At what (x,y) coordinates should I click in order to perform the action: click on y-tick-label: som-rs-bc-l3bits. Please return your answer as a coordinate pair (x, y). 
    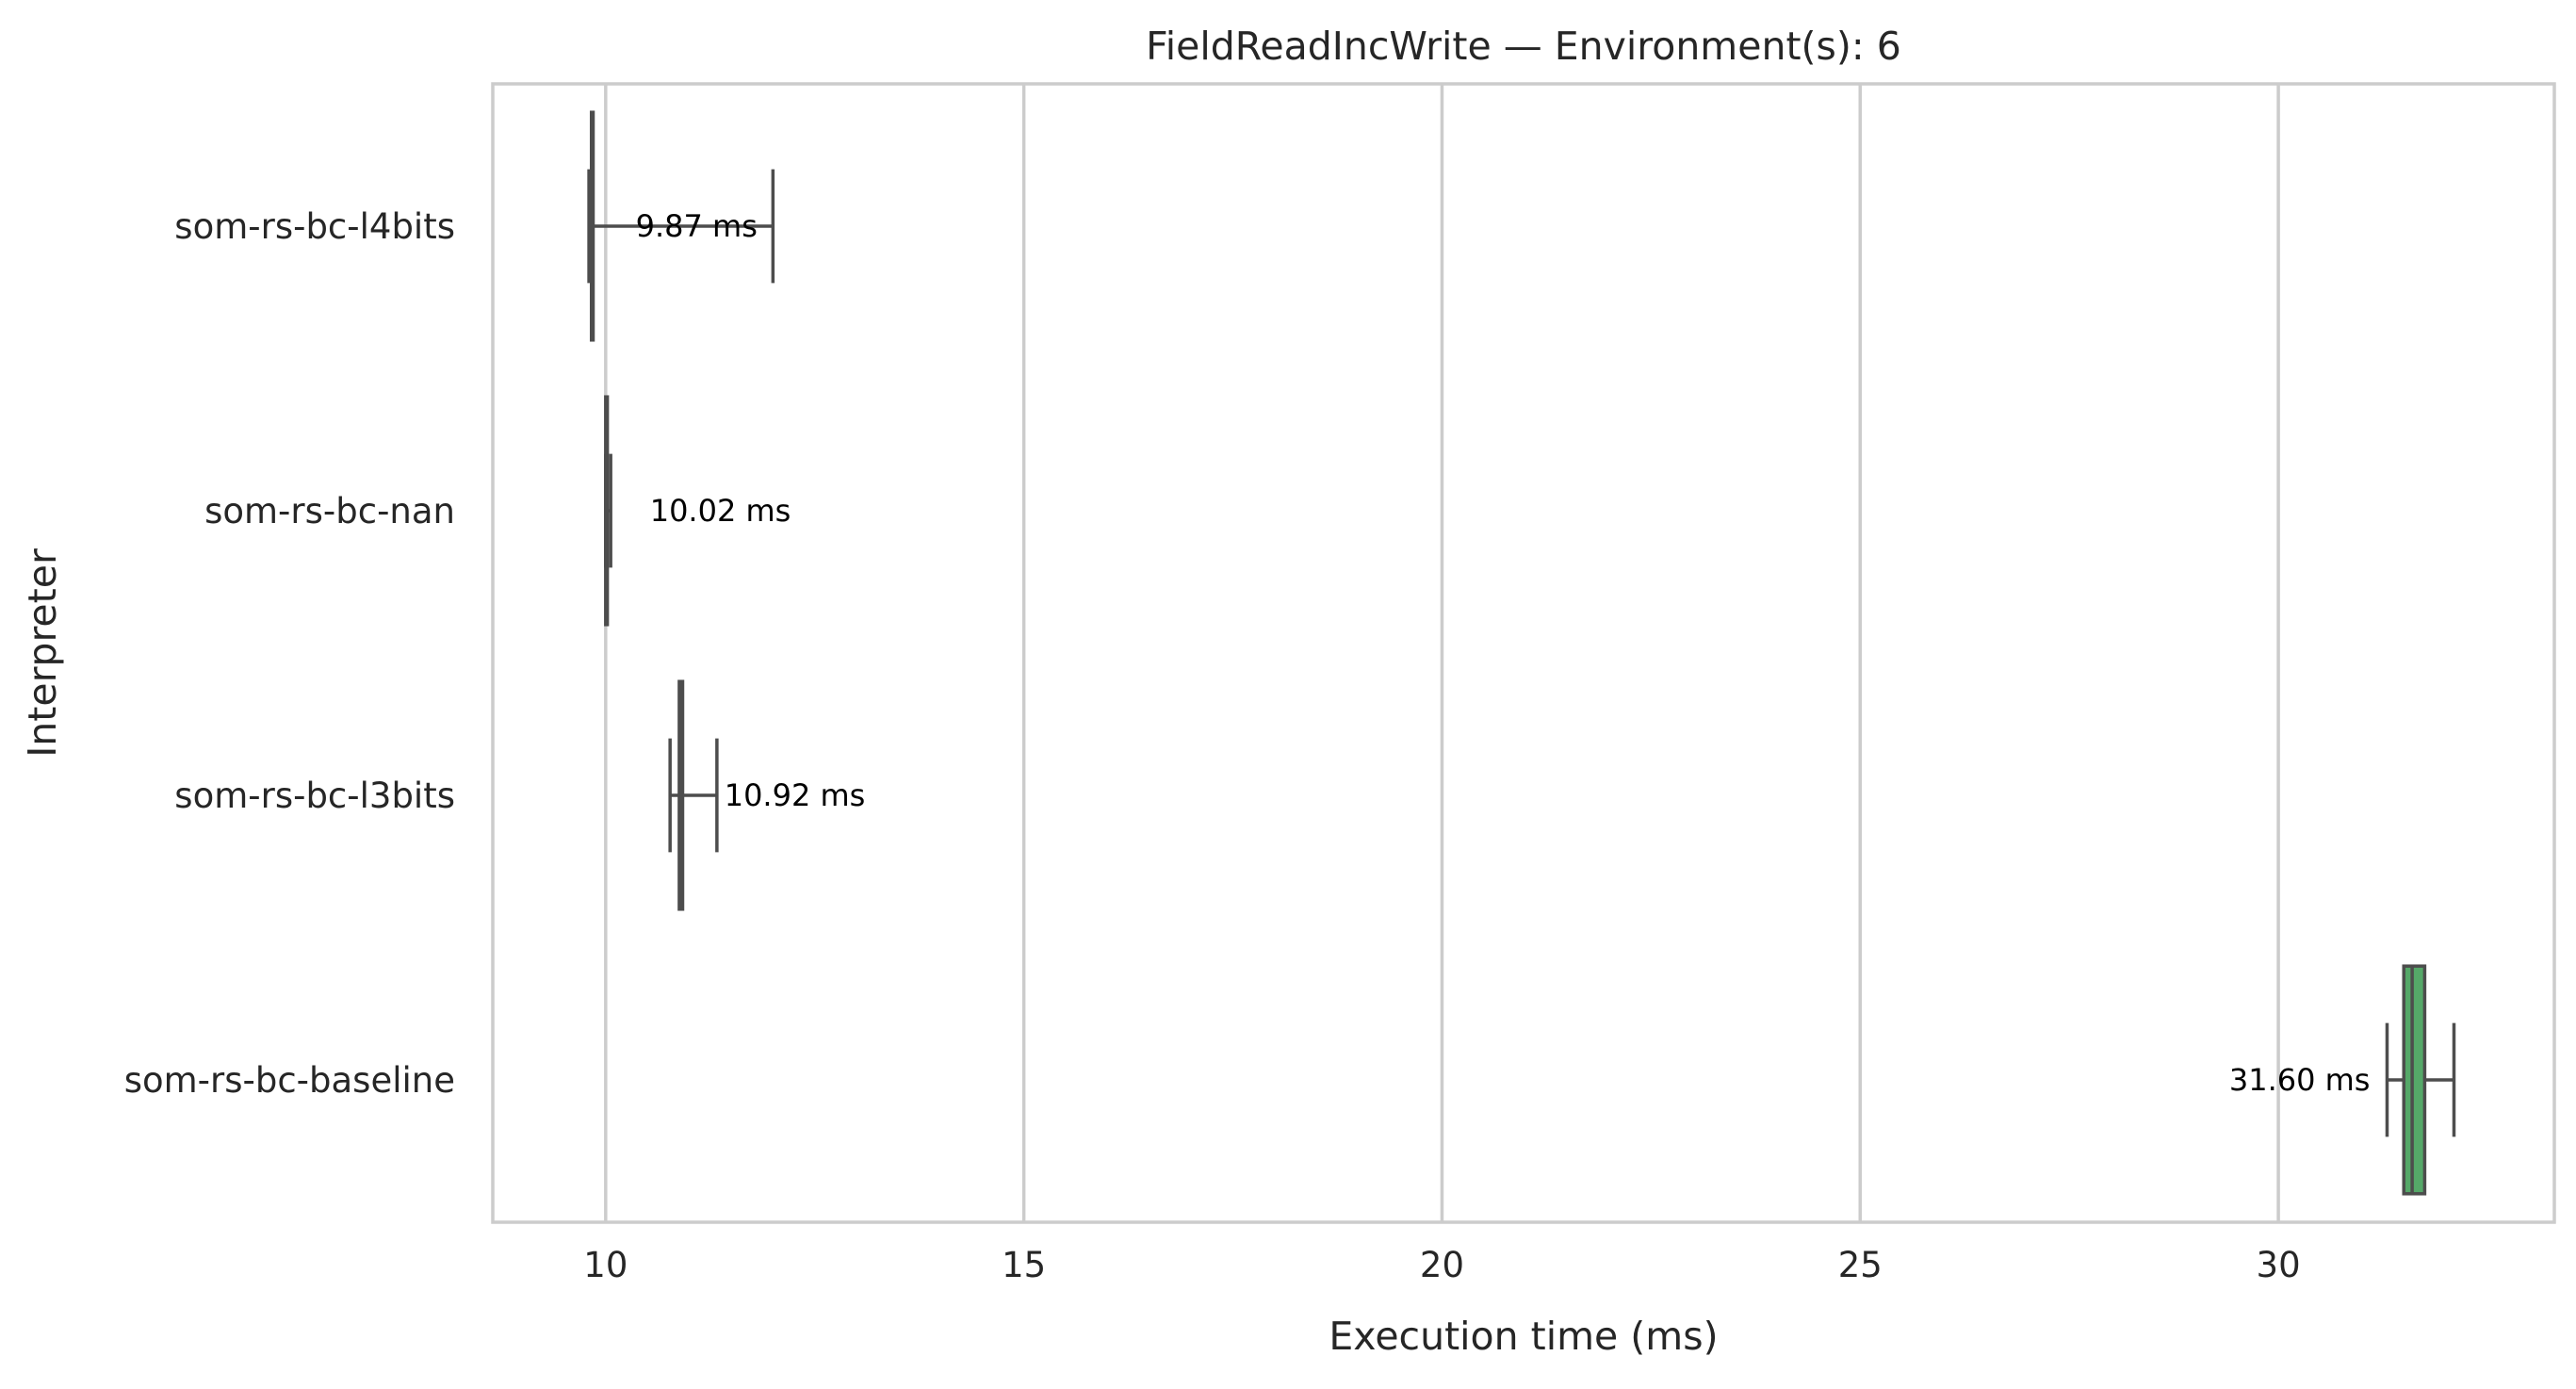
    Looking at the image, I should click on (314, 796).